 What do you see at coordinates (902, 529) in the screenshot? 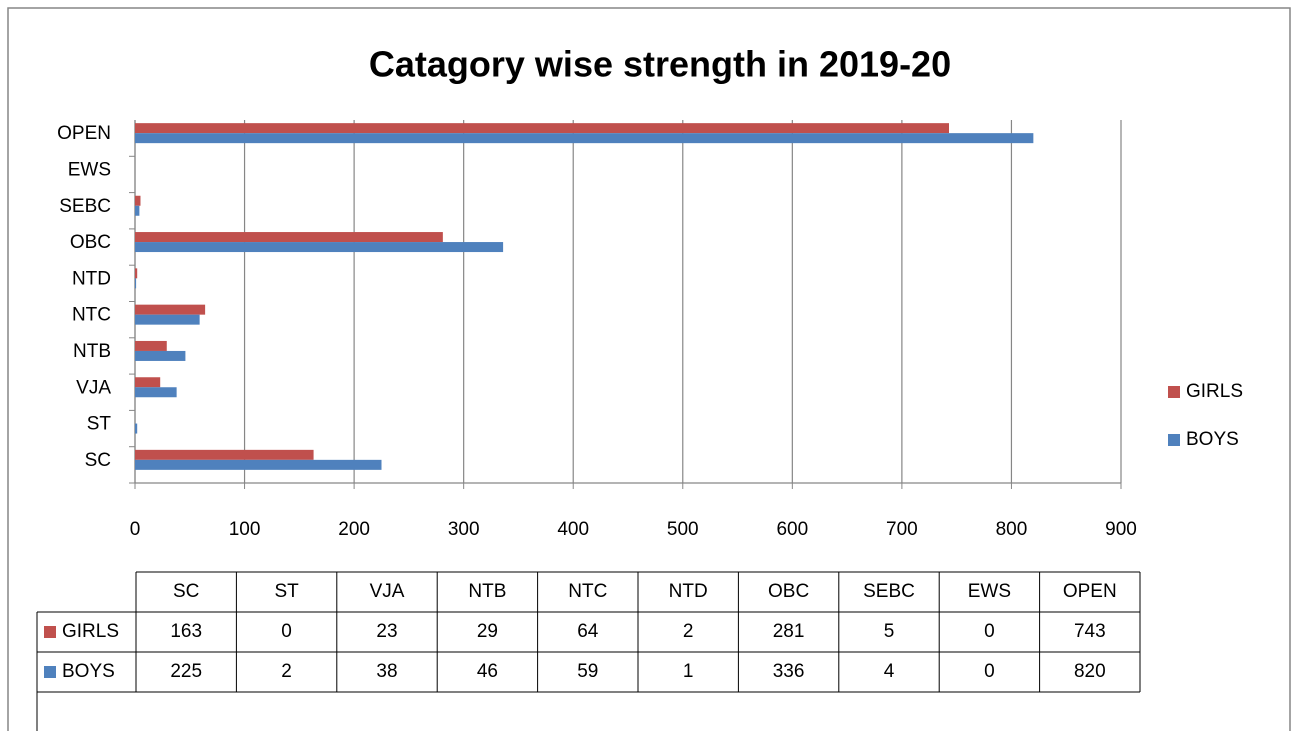
I see `x-tick-label: 700` at bounding box center [902, 529].